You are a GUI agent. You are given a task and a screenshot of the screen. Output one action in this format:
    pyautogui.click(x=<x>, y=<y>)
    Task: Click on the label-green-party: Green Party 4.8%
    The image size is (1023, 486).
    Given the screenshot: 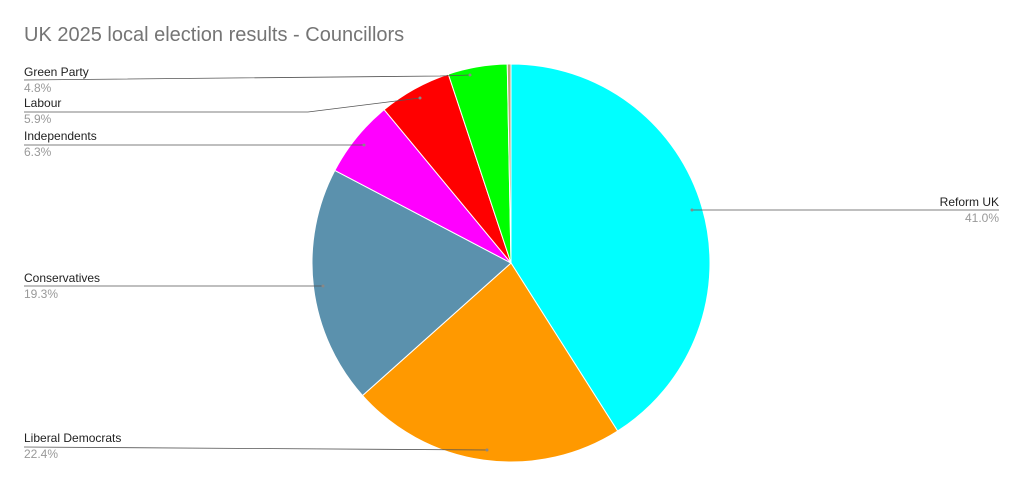 What is the action you would take?
    pyautogui.click(x=56, y=80)
    